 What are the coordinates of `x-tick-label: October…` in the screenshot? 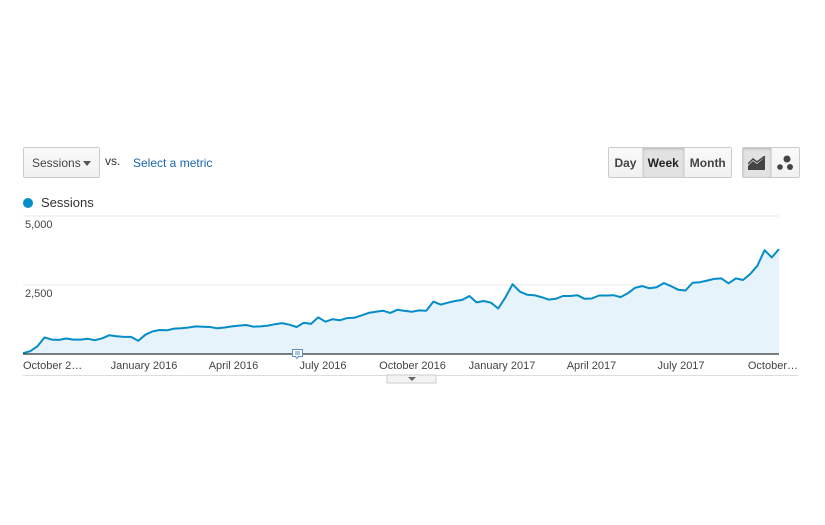 It's located at (773, 366).